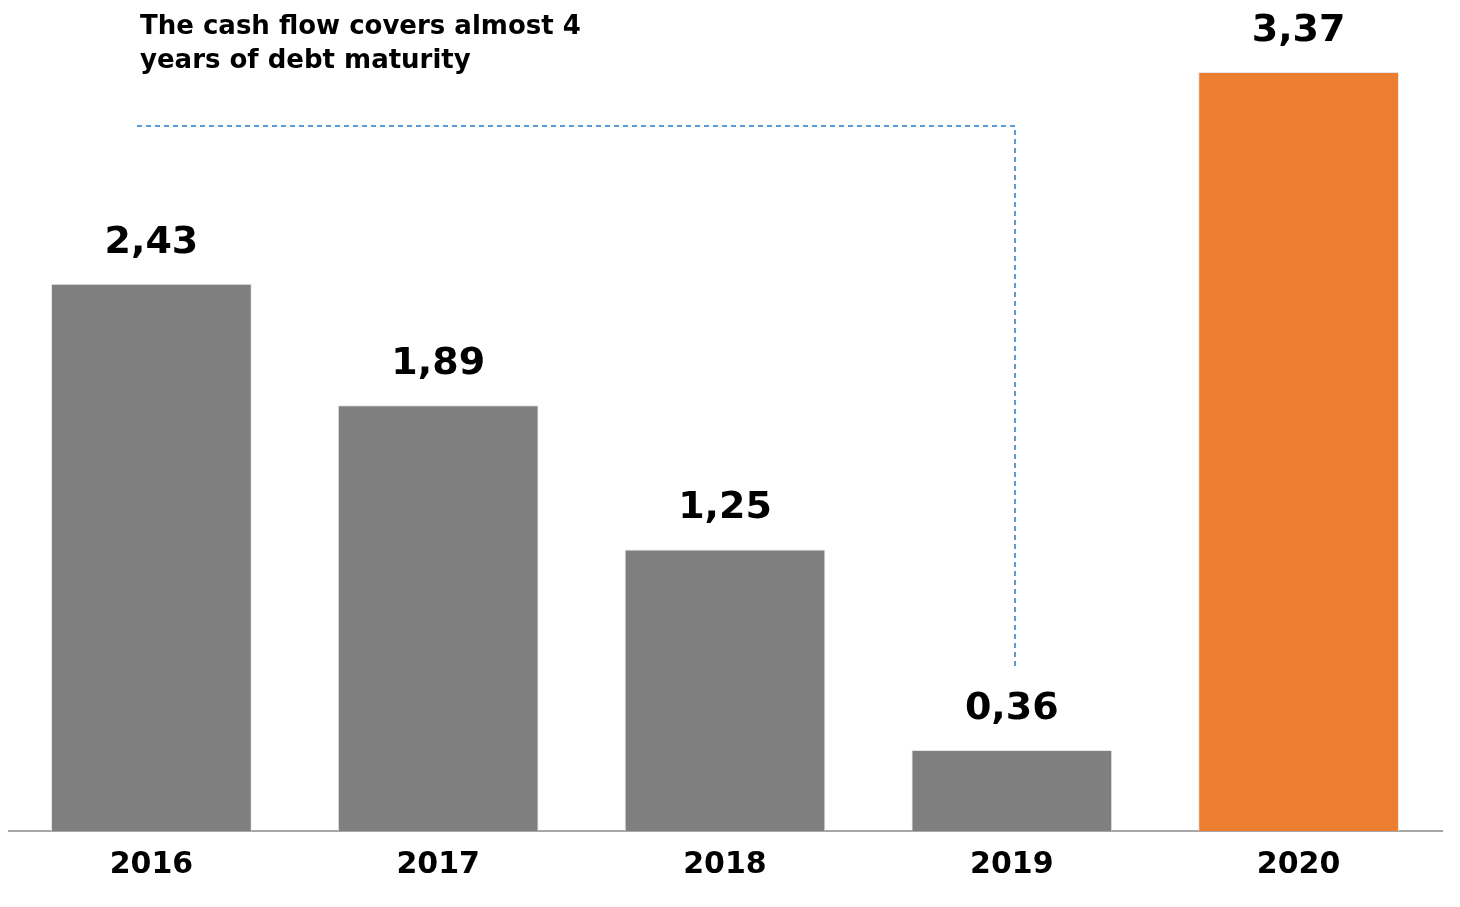  What do you see at coordinates (438, 361) in the screenshot?
I see `data-label: 1,89` at bounding box center [438, 361].